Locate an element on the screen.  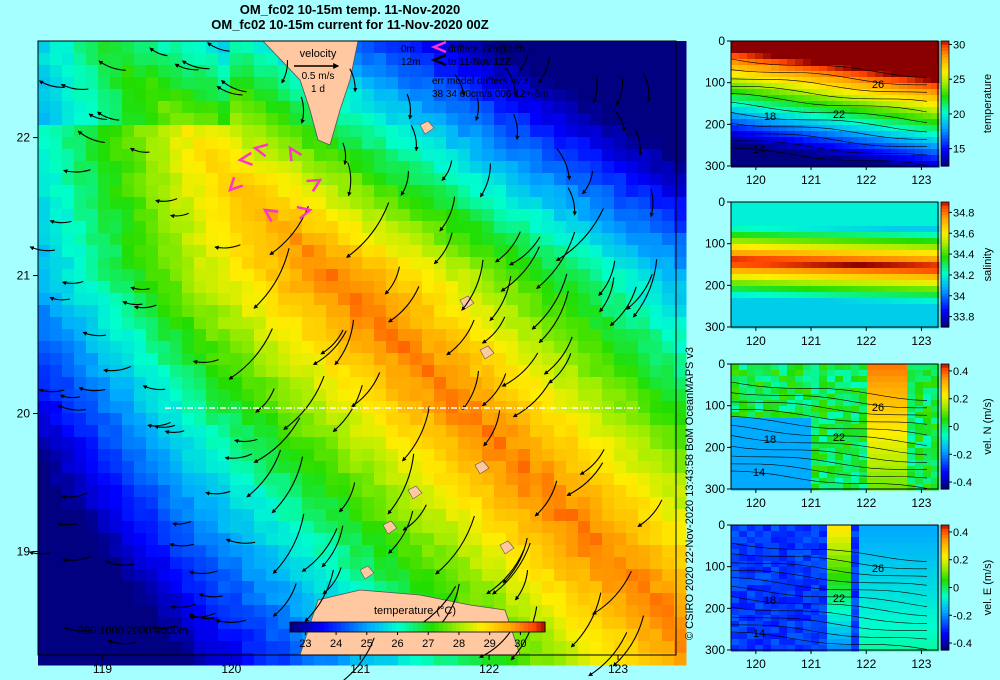
colorbar-tick: 30 is located at coordinates (520, 644).